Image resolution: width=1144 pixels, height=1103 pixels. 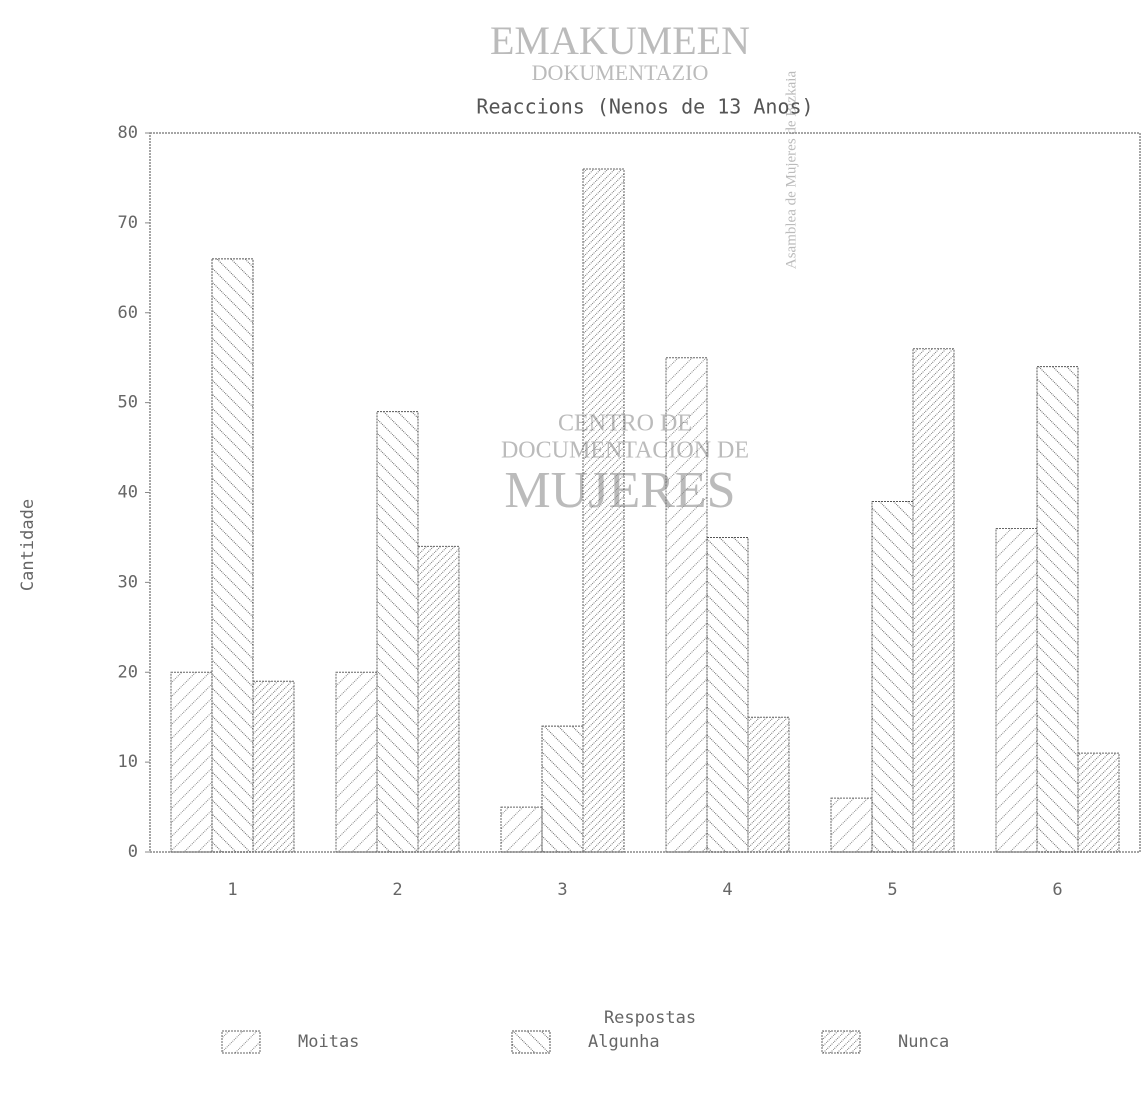 What do you see at coordinates (328, 1042) in the screenshot?
I see `legend-label: Moitas` at bounding box center [328, 1042].